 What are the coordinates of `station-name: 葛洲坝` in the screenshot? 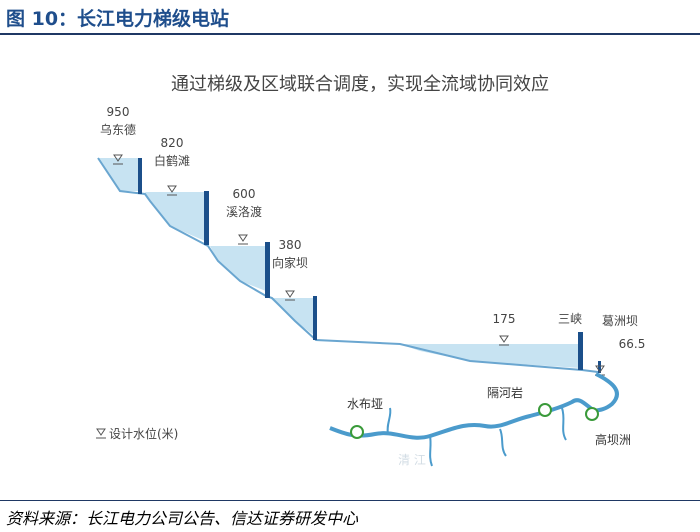 It's located at (620, 321).